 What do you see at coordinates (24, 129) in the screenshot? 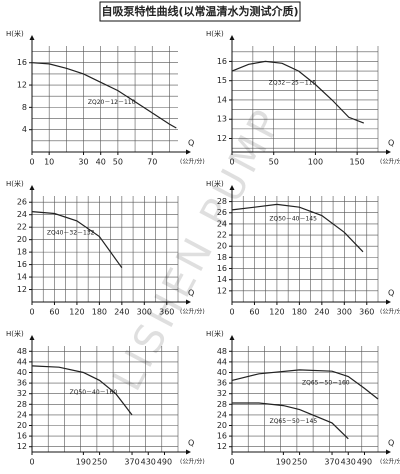
I see `y-tick-label: 4` at bounding box center [24, 129].